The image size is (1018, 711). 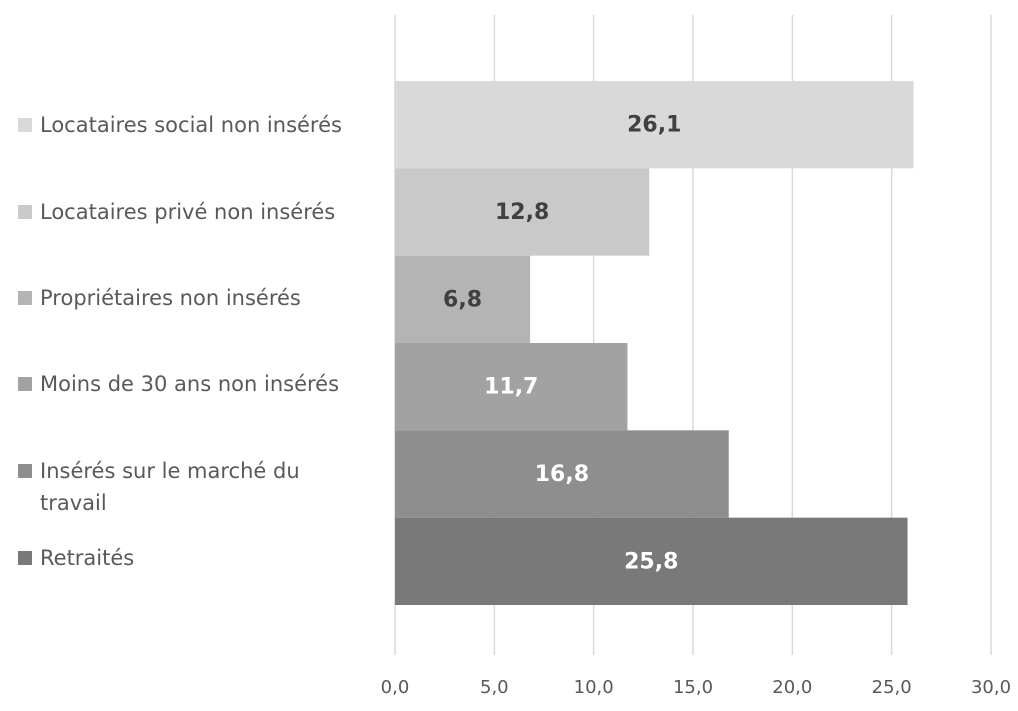 What do you see at coordinates (792, 687) in the screenshot?
I see `x-tick-label: 20,0` at bounding box center [792, 687].